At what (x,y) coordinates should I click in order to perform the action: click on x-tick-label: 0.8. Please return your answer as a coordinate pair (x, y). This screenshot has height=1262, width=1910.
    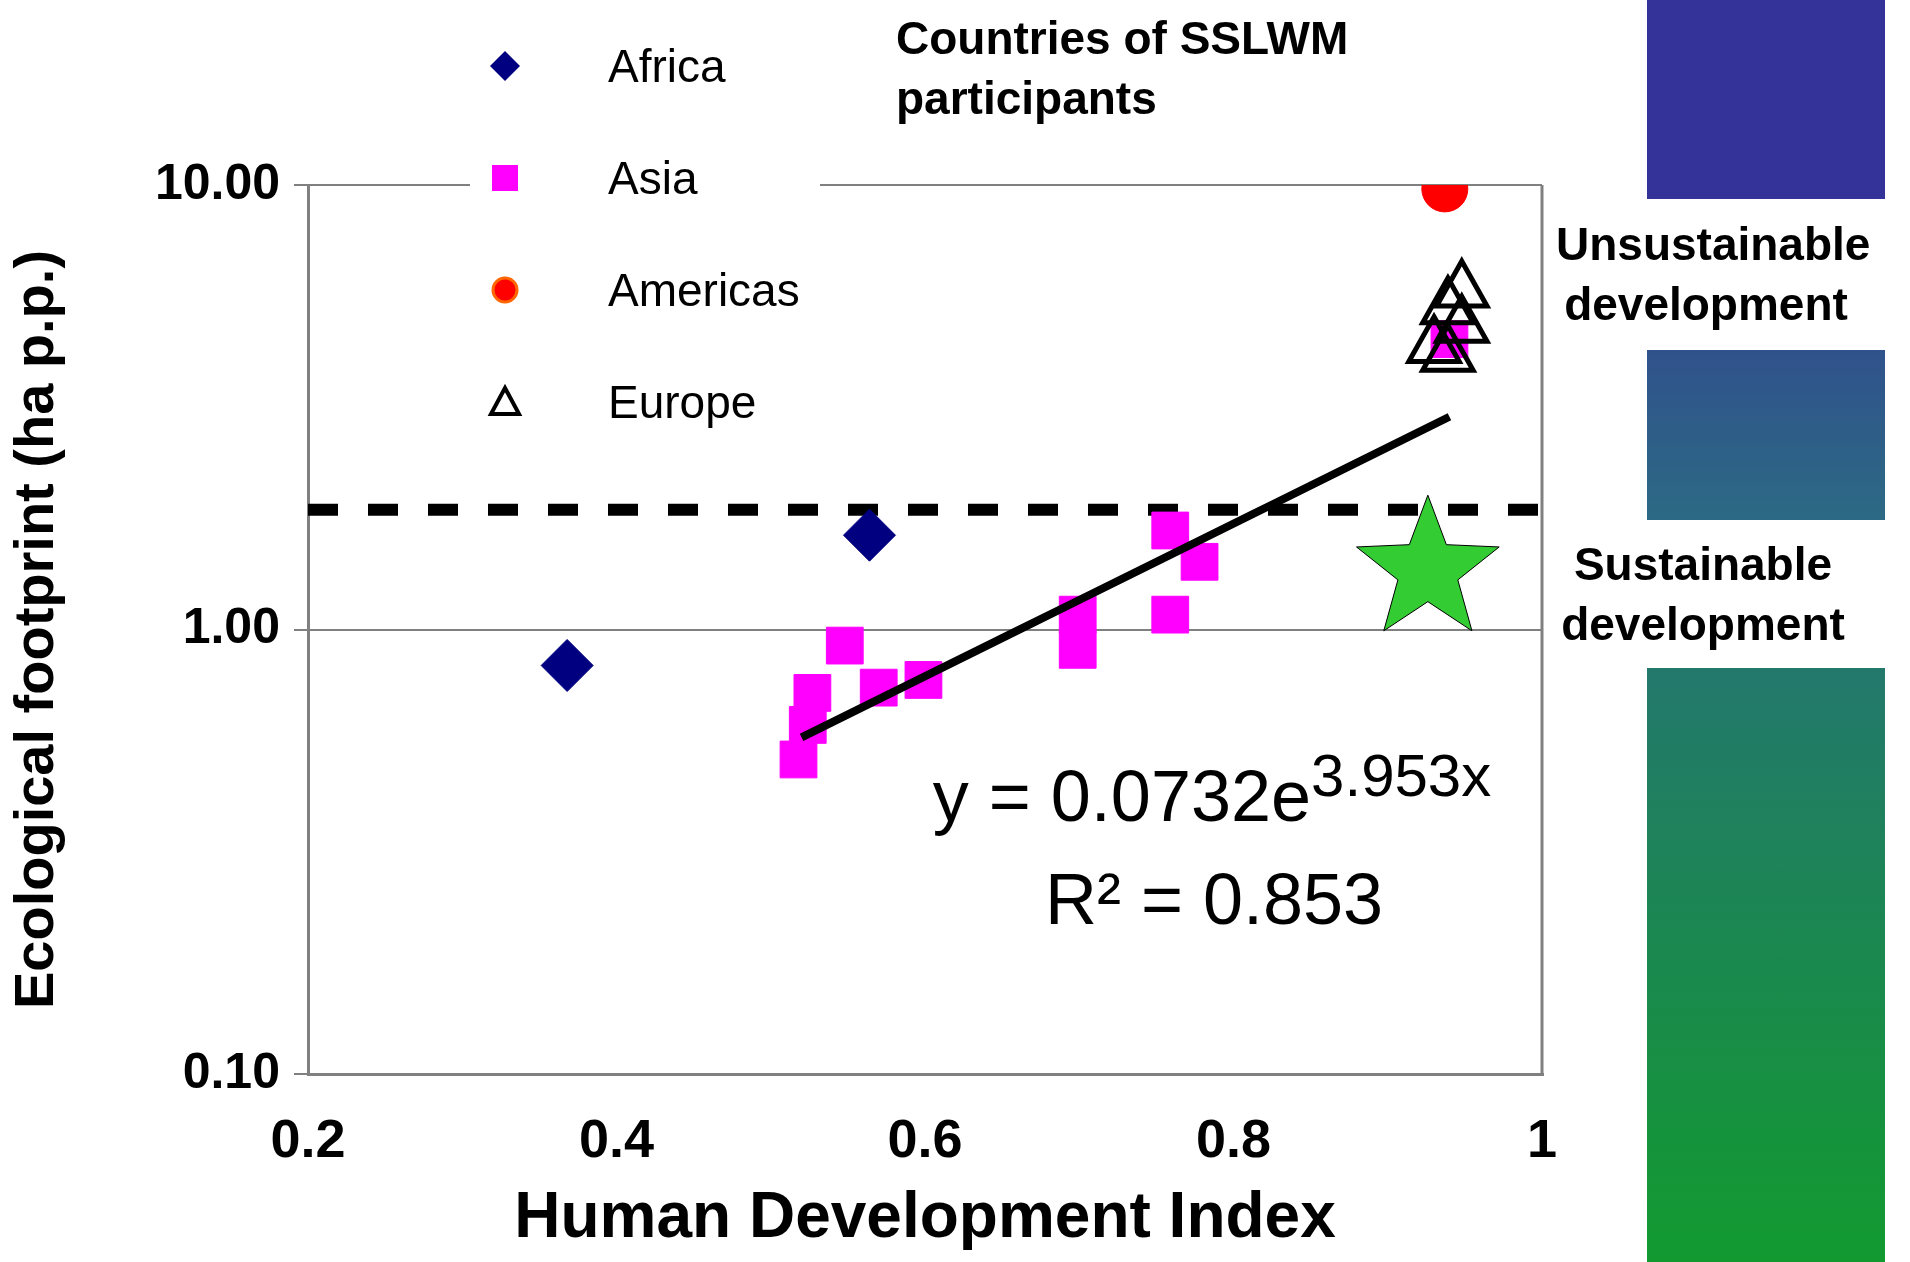
    Looking at the image, I should click on (1233, 1138).